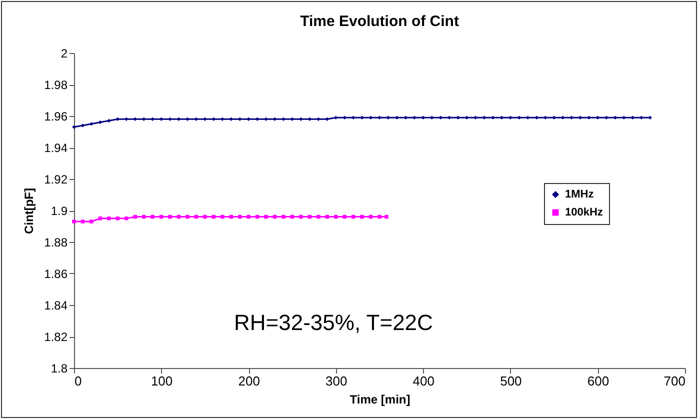 This screenshot has width=698, height=419. Describe the element at coordinates (56, 148) in the screenshot. I see `y-tick-label: 1.94` at that location.